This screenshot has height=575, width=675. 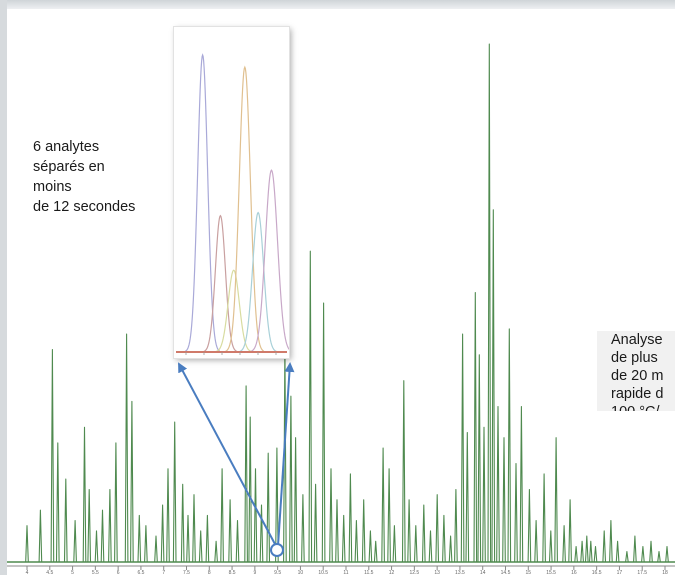 I want to click on x-tick-label-28: 17.5, so click(x=642, y=572).